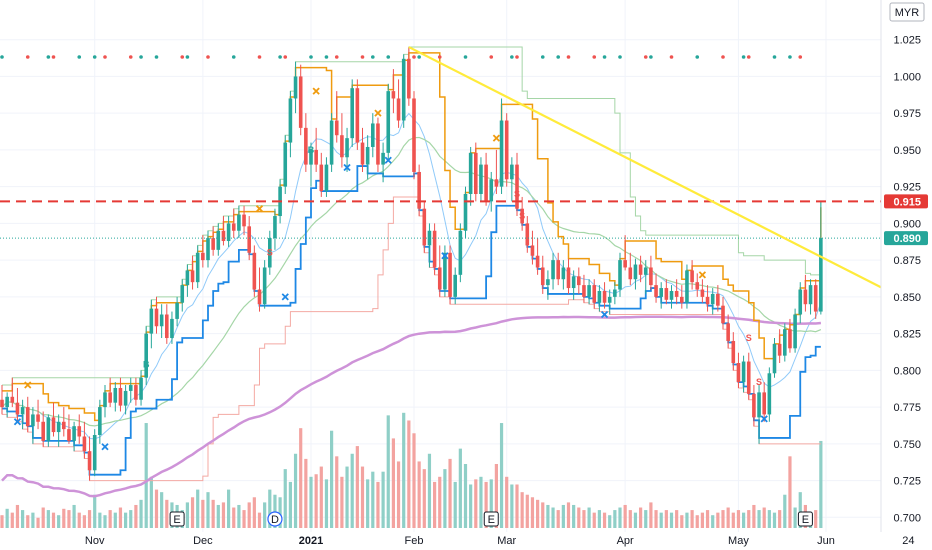 This screenshot has width=932, height=550. What do you see at coordinates (906, 238) in the screenshot?
I see `last-price-tag: 0.890` at bounding box center [906, 238].